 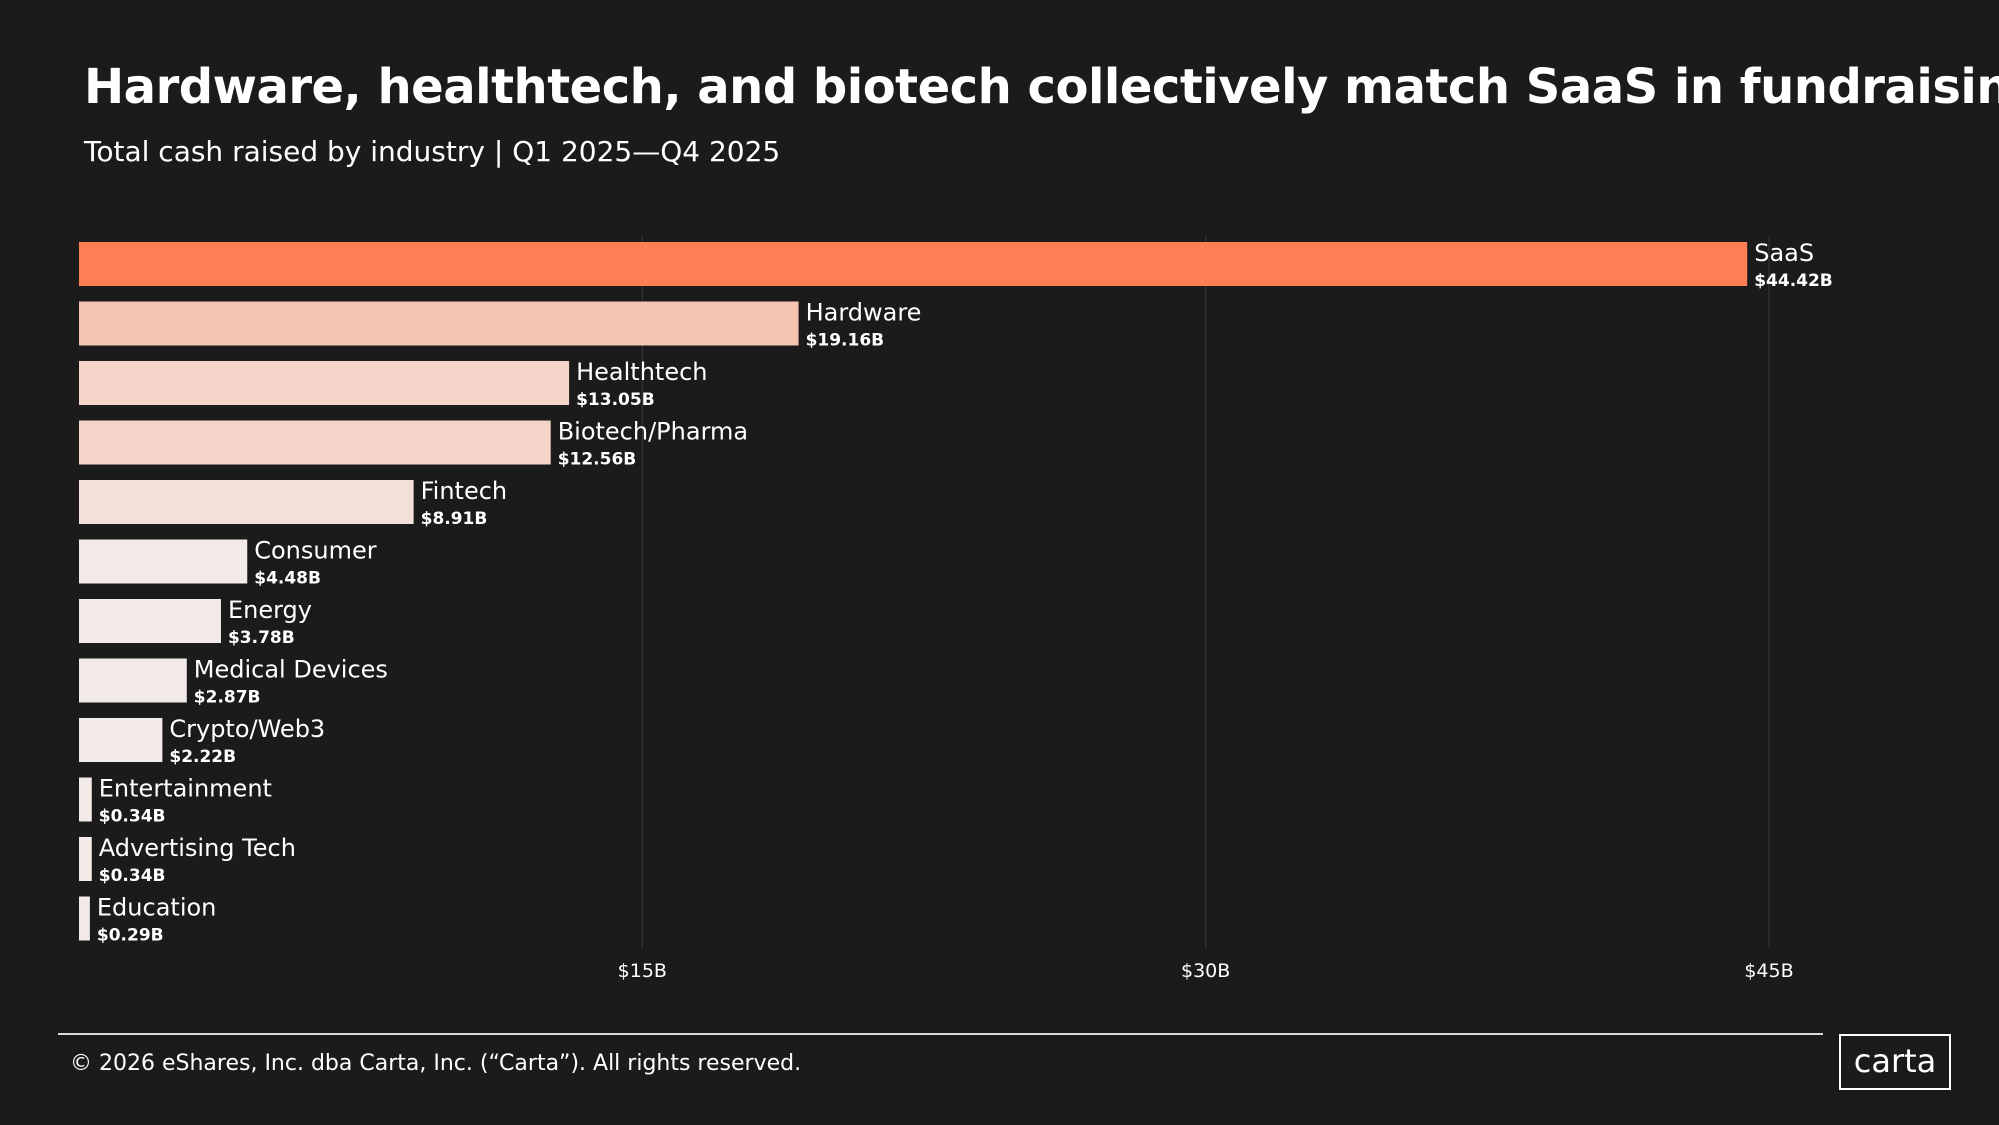 What do you see at coordinates (324, 383) in the screenshot?
I see `bar-healthtech` at bounding box center [324, 383].